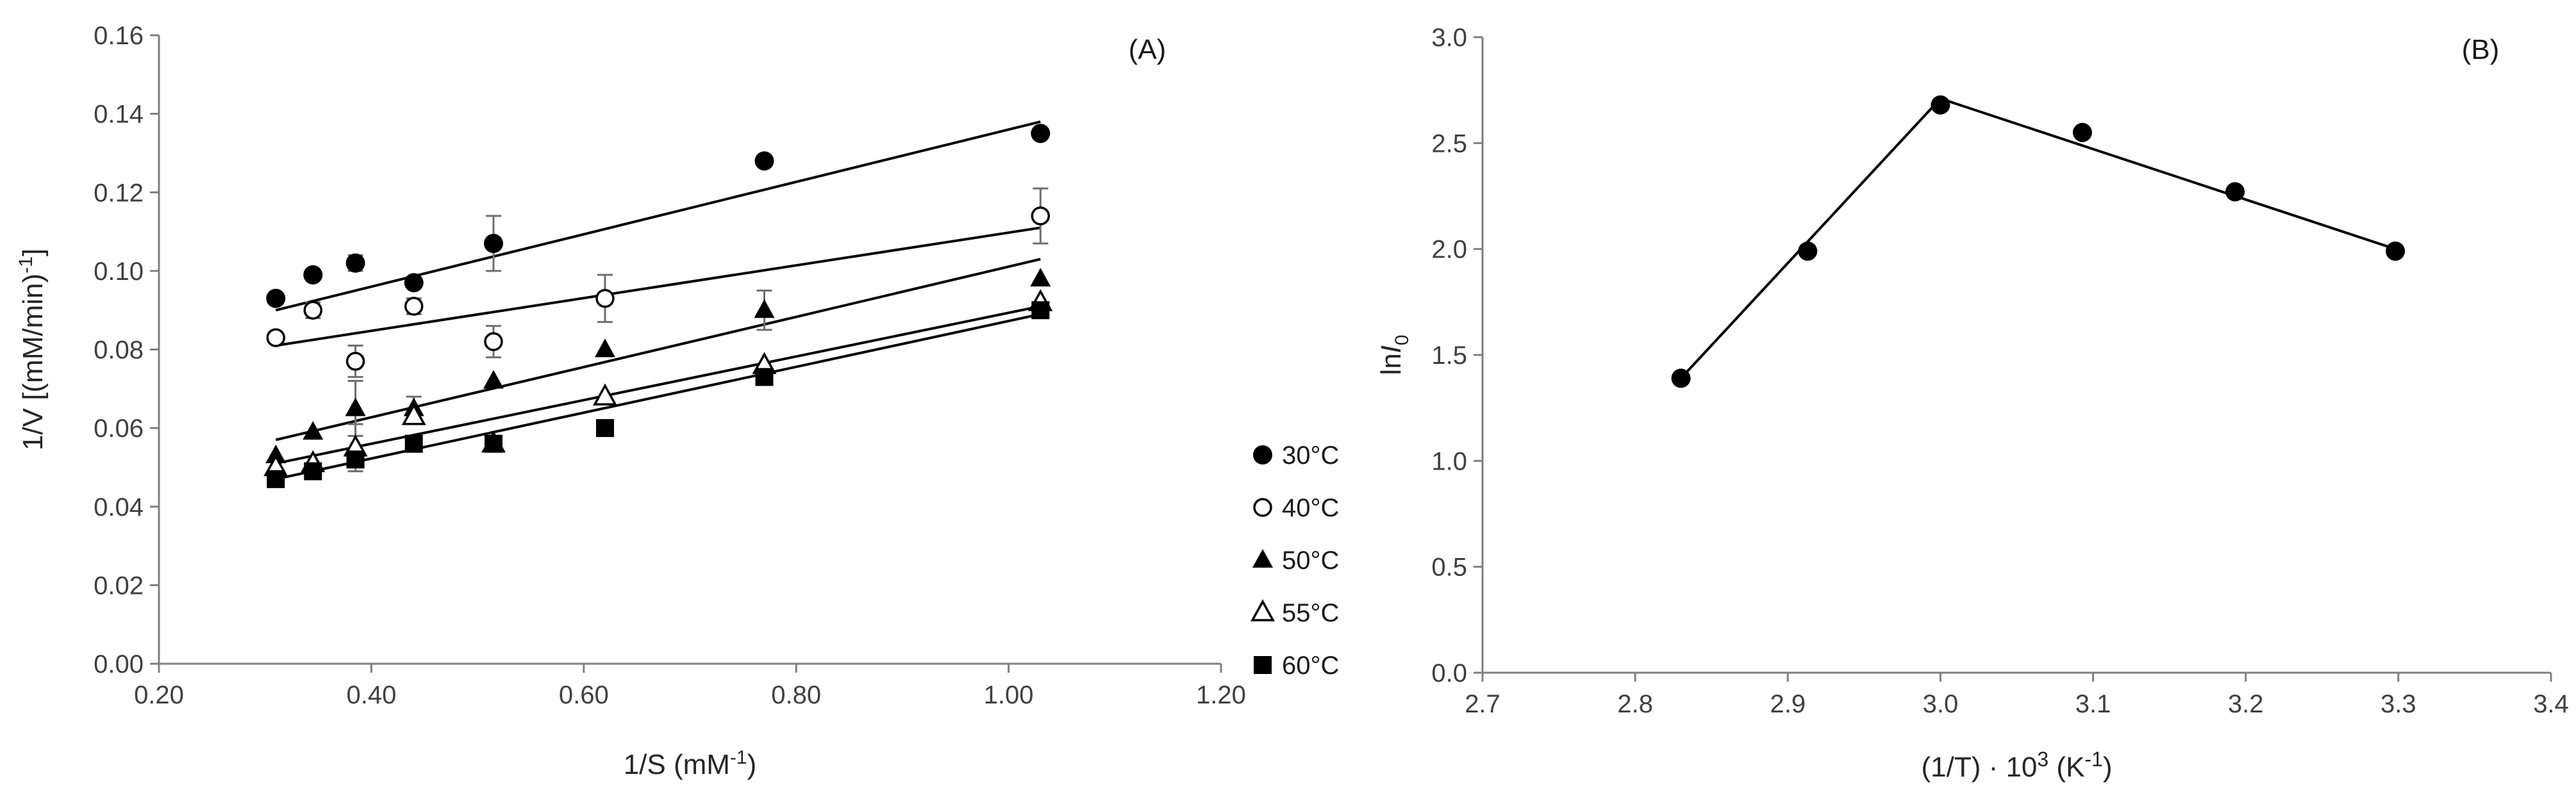 The image size is (2576, 797). I want to click on y-tick-label: 1.0, so click(1449, 461).